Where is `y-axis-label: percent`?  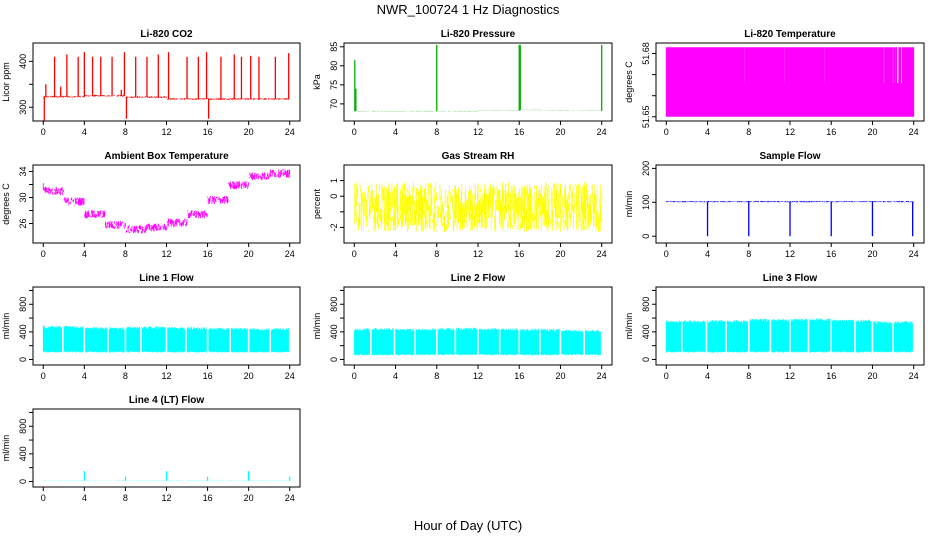
y-axis-label: percent is located at coordinates (317, 203).